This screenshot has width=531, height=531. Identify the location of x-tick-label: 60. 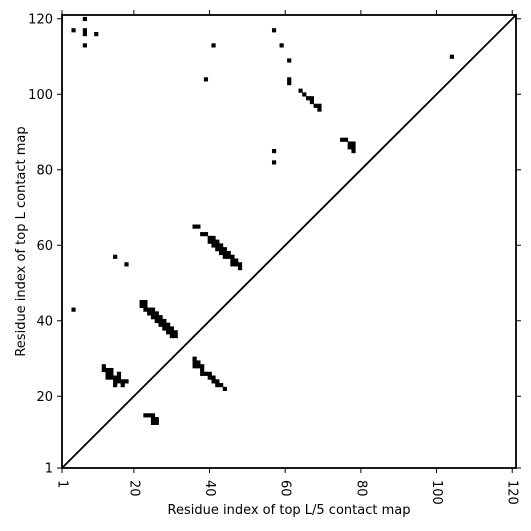
(285, 488).